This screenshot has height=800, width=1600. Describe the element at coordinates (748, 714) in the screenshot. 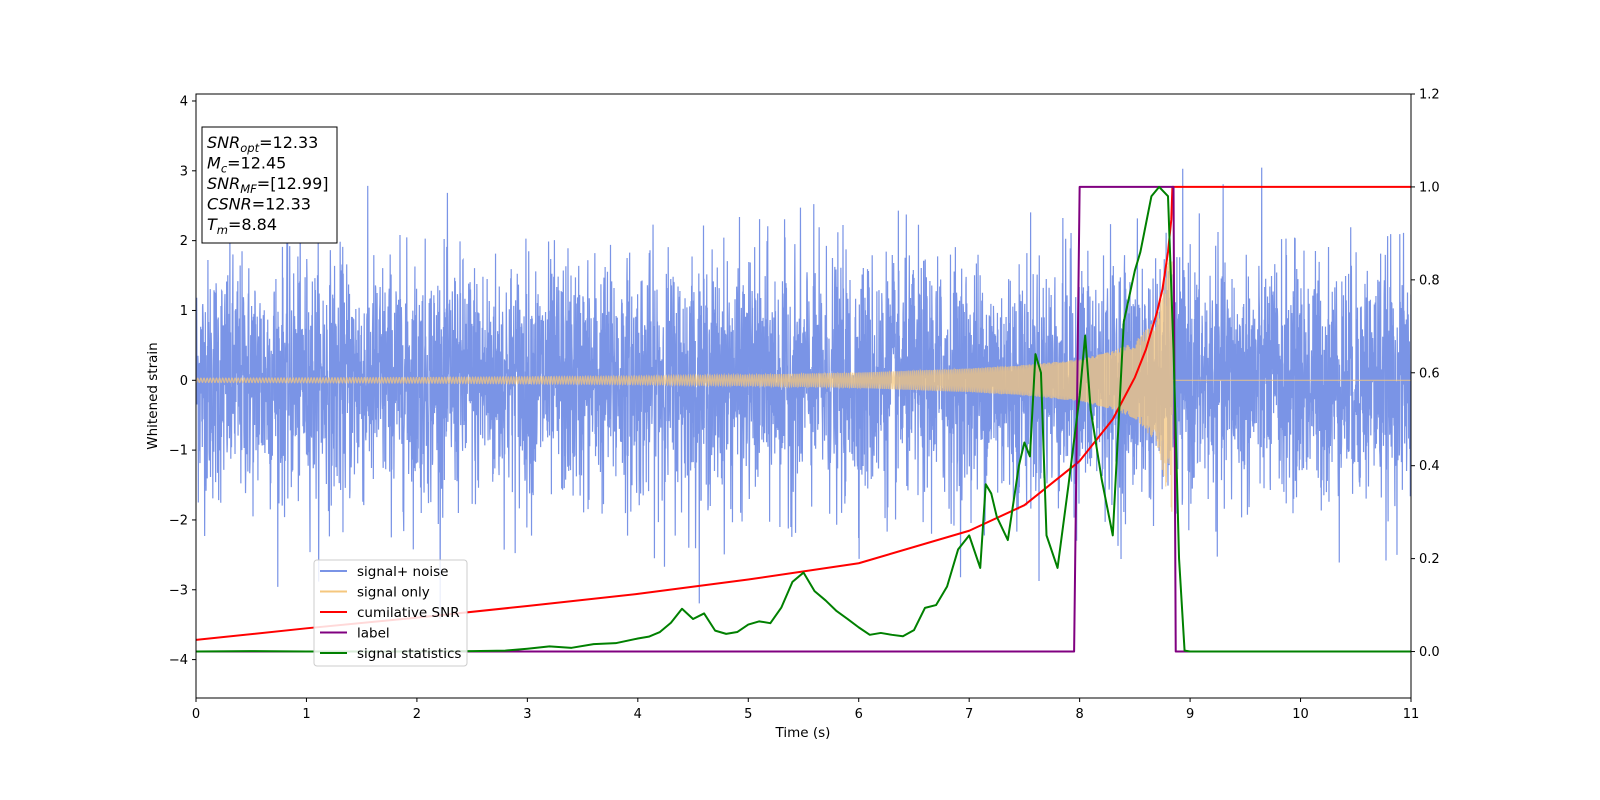

I see `x-tick-label: 5` at that location.